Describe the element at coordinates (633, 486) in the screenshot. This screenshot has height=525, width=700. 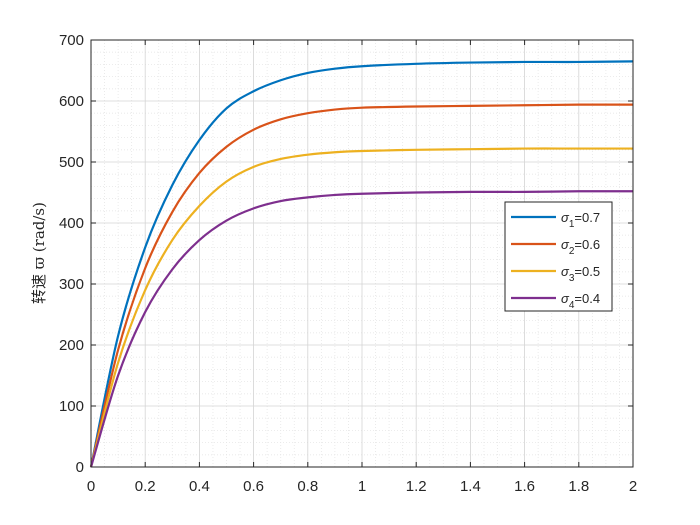
I see `x-tick-label: 2` at that location.